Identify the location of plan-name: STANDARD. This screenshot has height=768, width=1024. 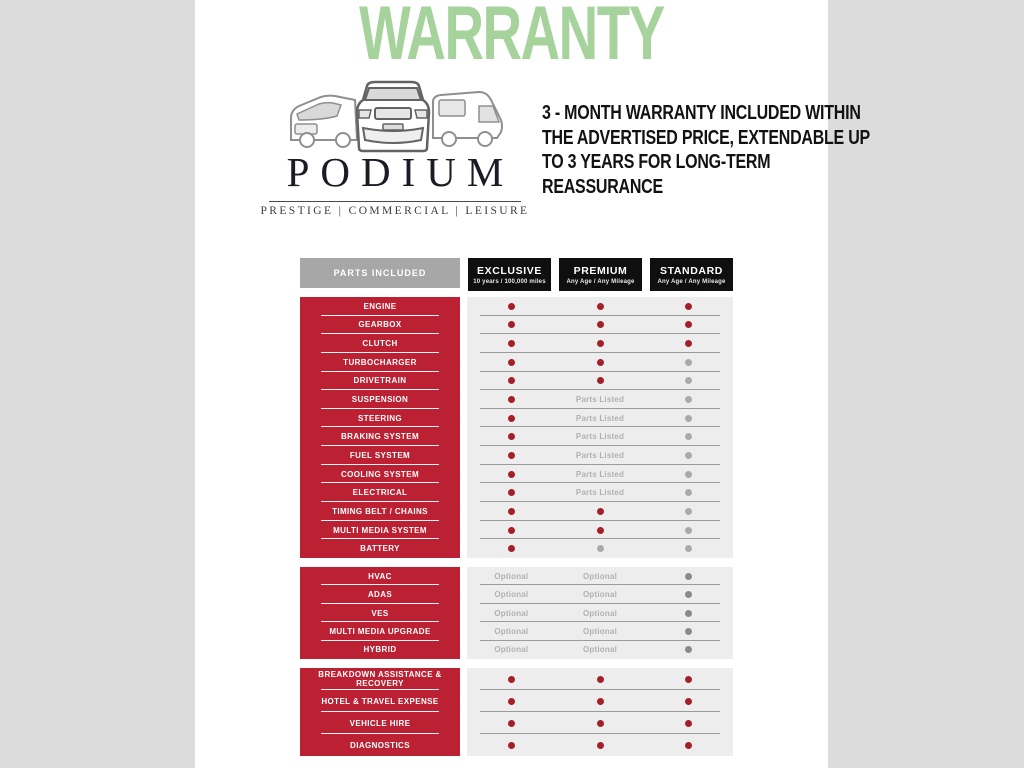
(691, 270).